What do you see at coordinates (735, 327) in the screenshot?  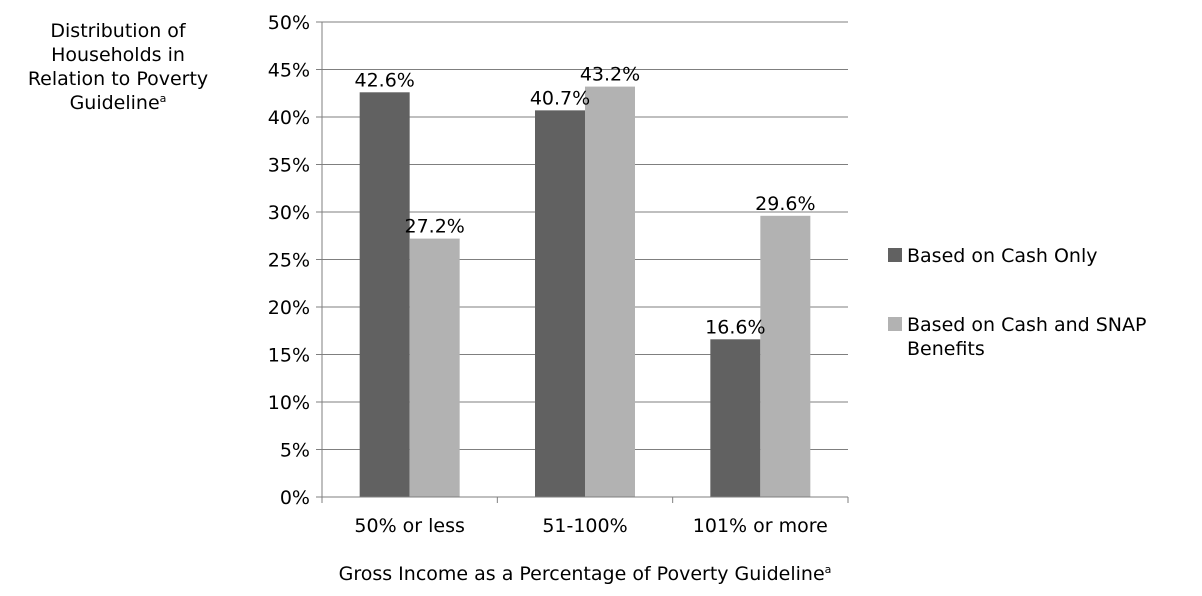 I see `data-label: 16.6%` at bounding box center [735, 327].